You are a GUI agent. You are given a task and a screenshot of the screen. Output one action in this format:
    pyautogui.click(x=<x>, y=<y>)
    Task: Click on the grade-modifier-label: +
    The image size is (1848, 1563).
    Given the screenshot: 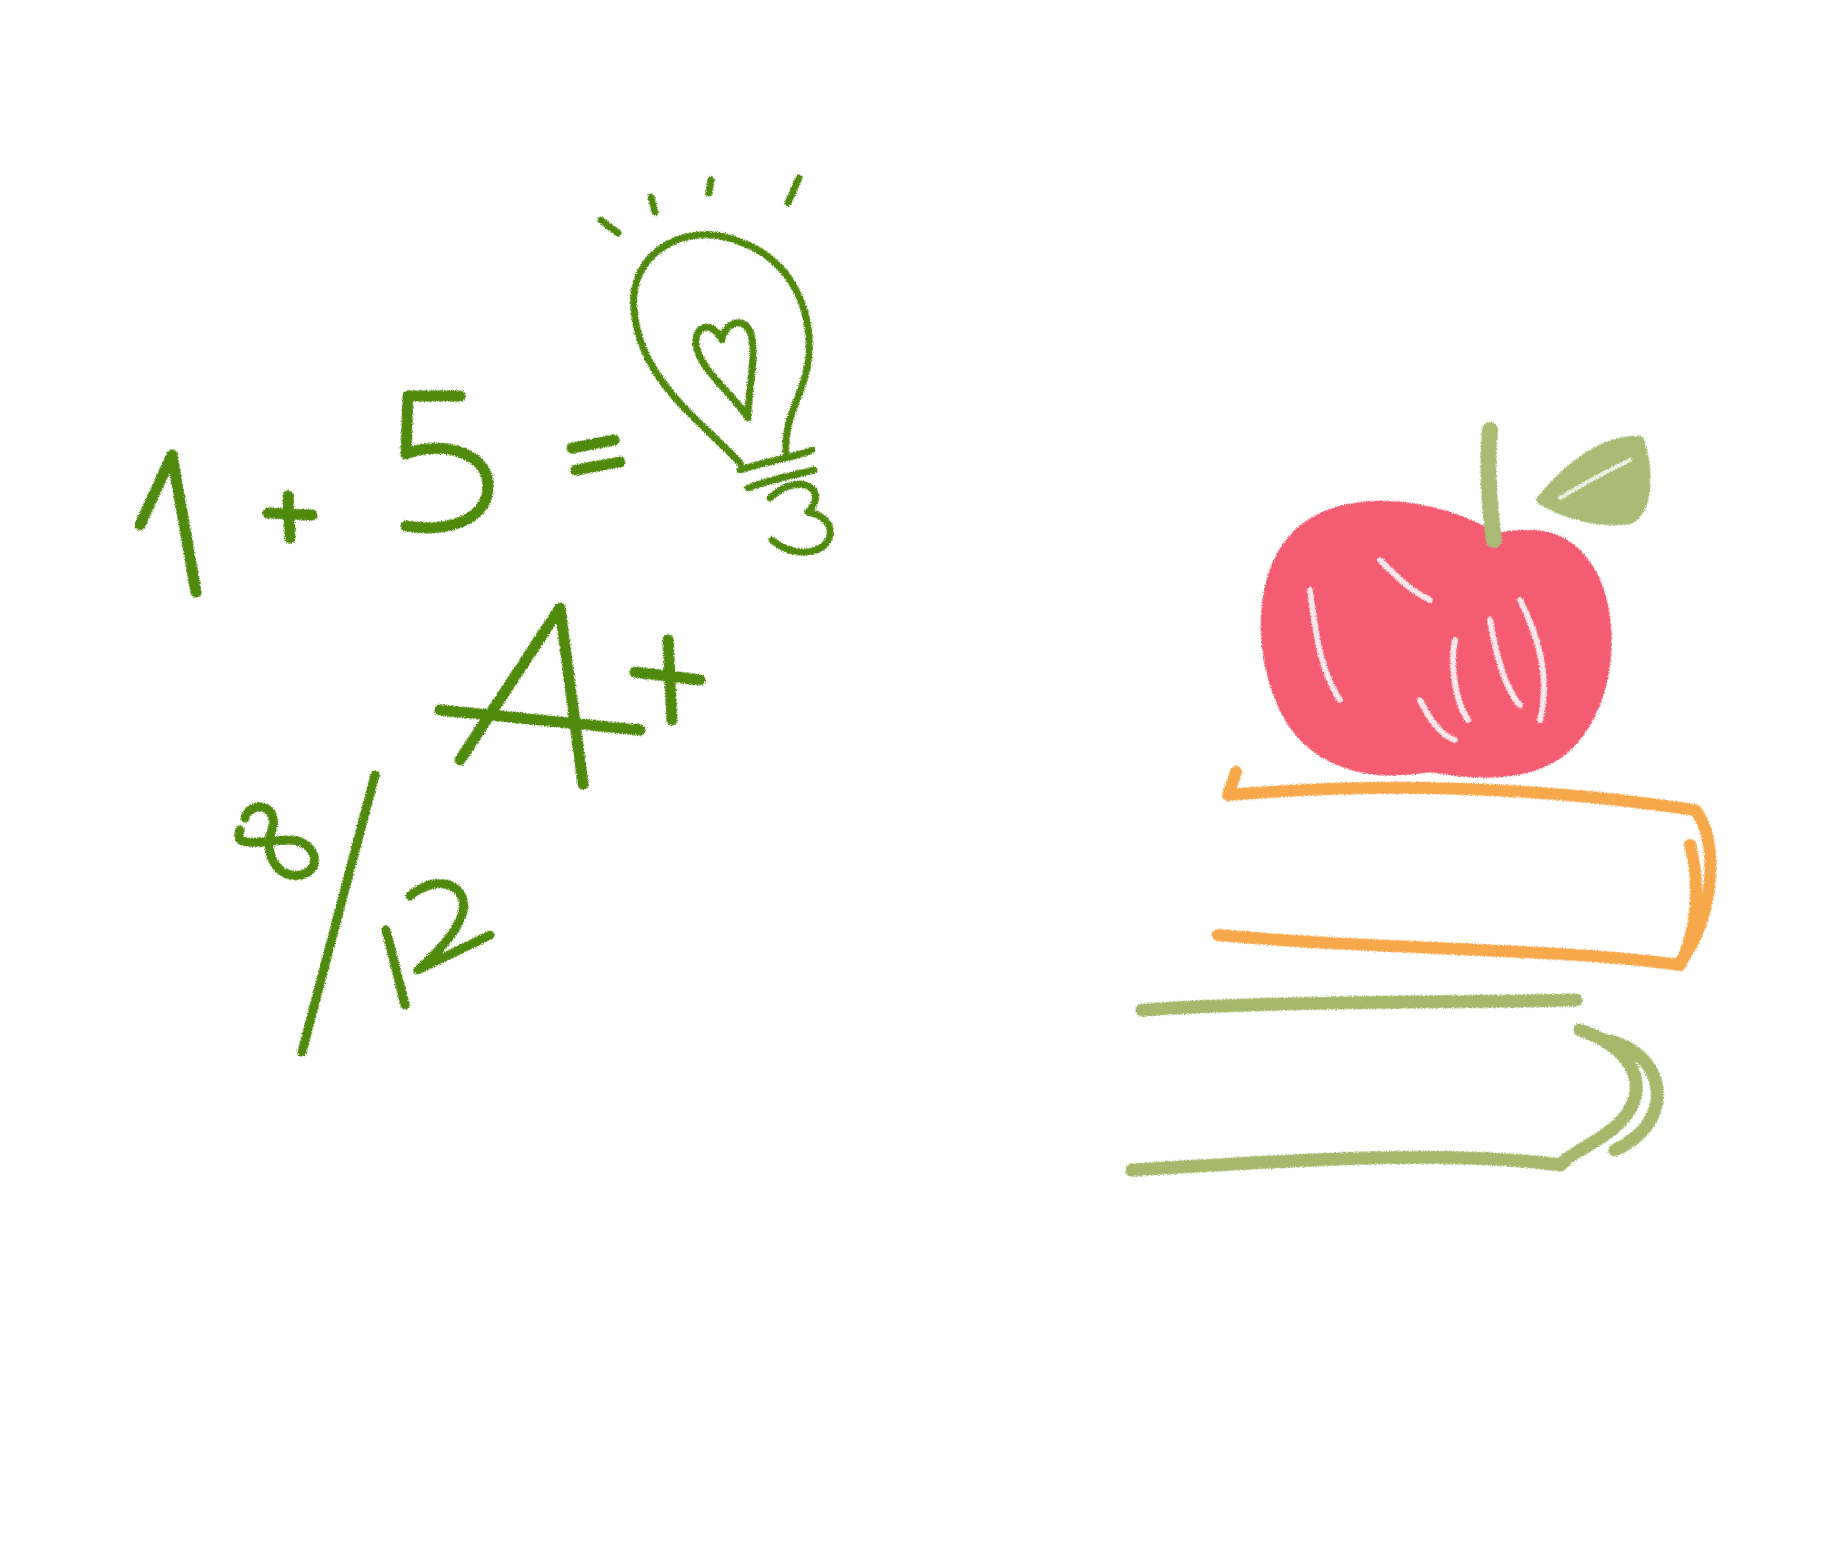 What is the action you would take?
    pyautogui.click(x=643, y=717)
    